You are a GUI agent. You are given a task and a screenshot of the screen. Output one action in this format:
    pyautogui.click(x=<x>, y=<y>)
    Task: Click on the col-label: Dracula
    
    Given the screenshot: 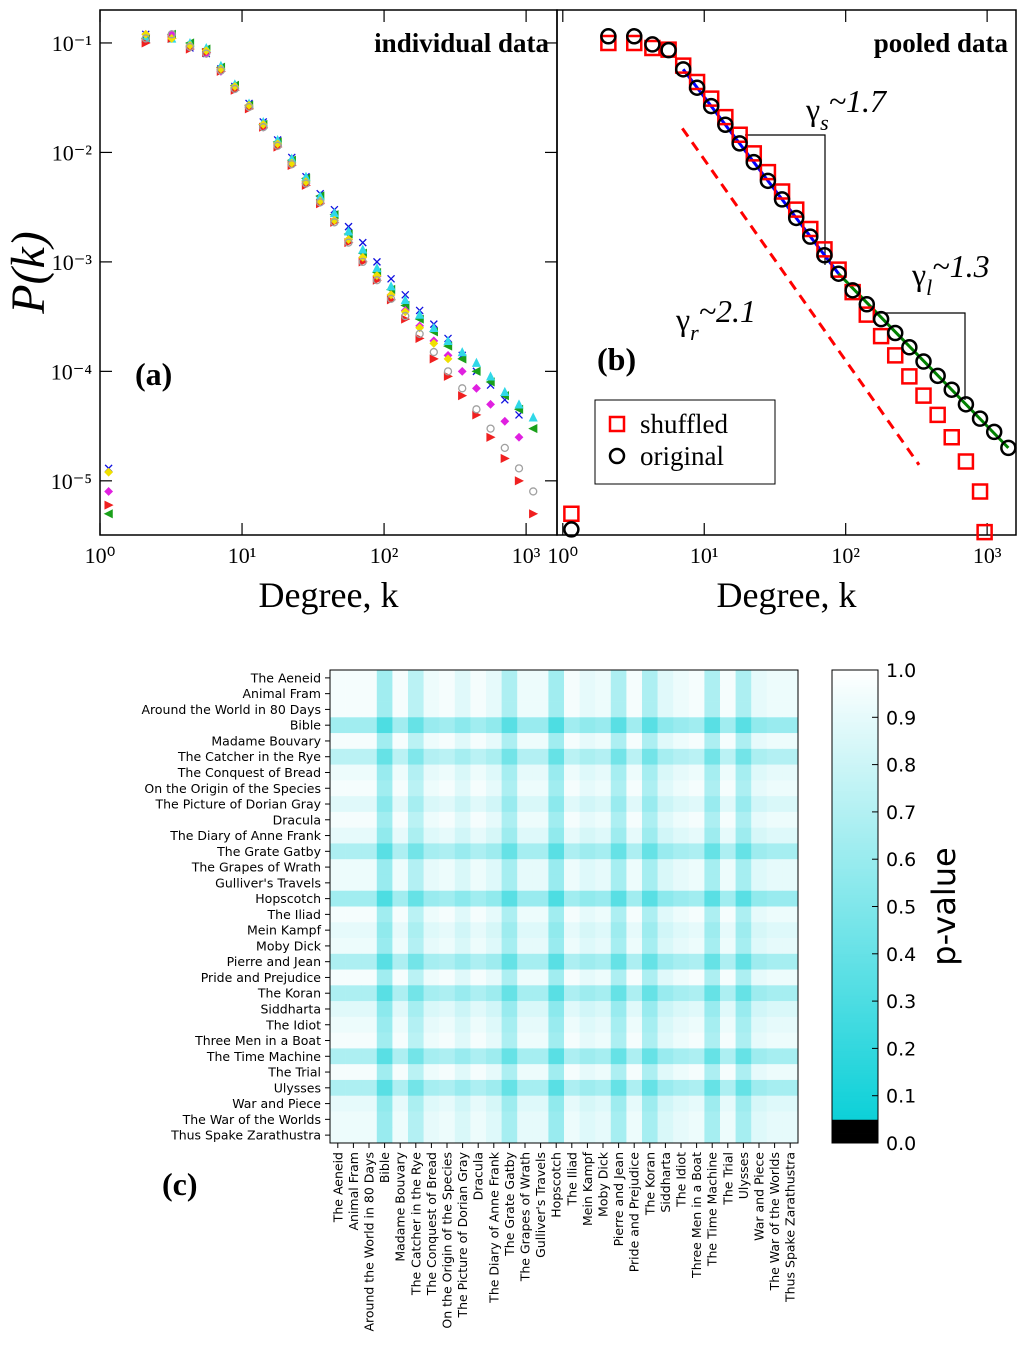 What is the action you would take?
    pyautogui.click(x=478, y=1176)
    